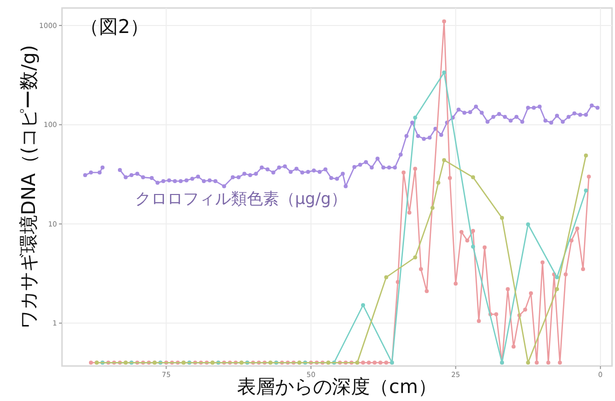 This screenshot has height=401, width=615. I want to click on series-label: クロロフィル類色素（μg/g）, so click(241, 198).